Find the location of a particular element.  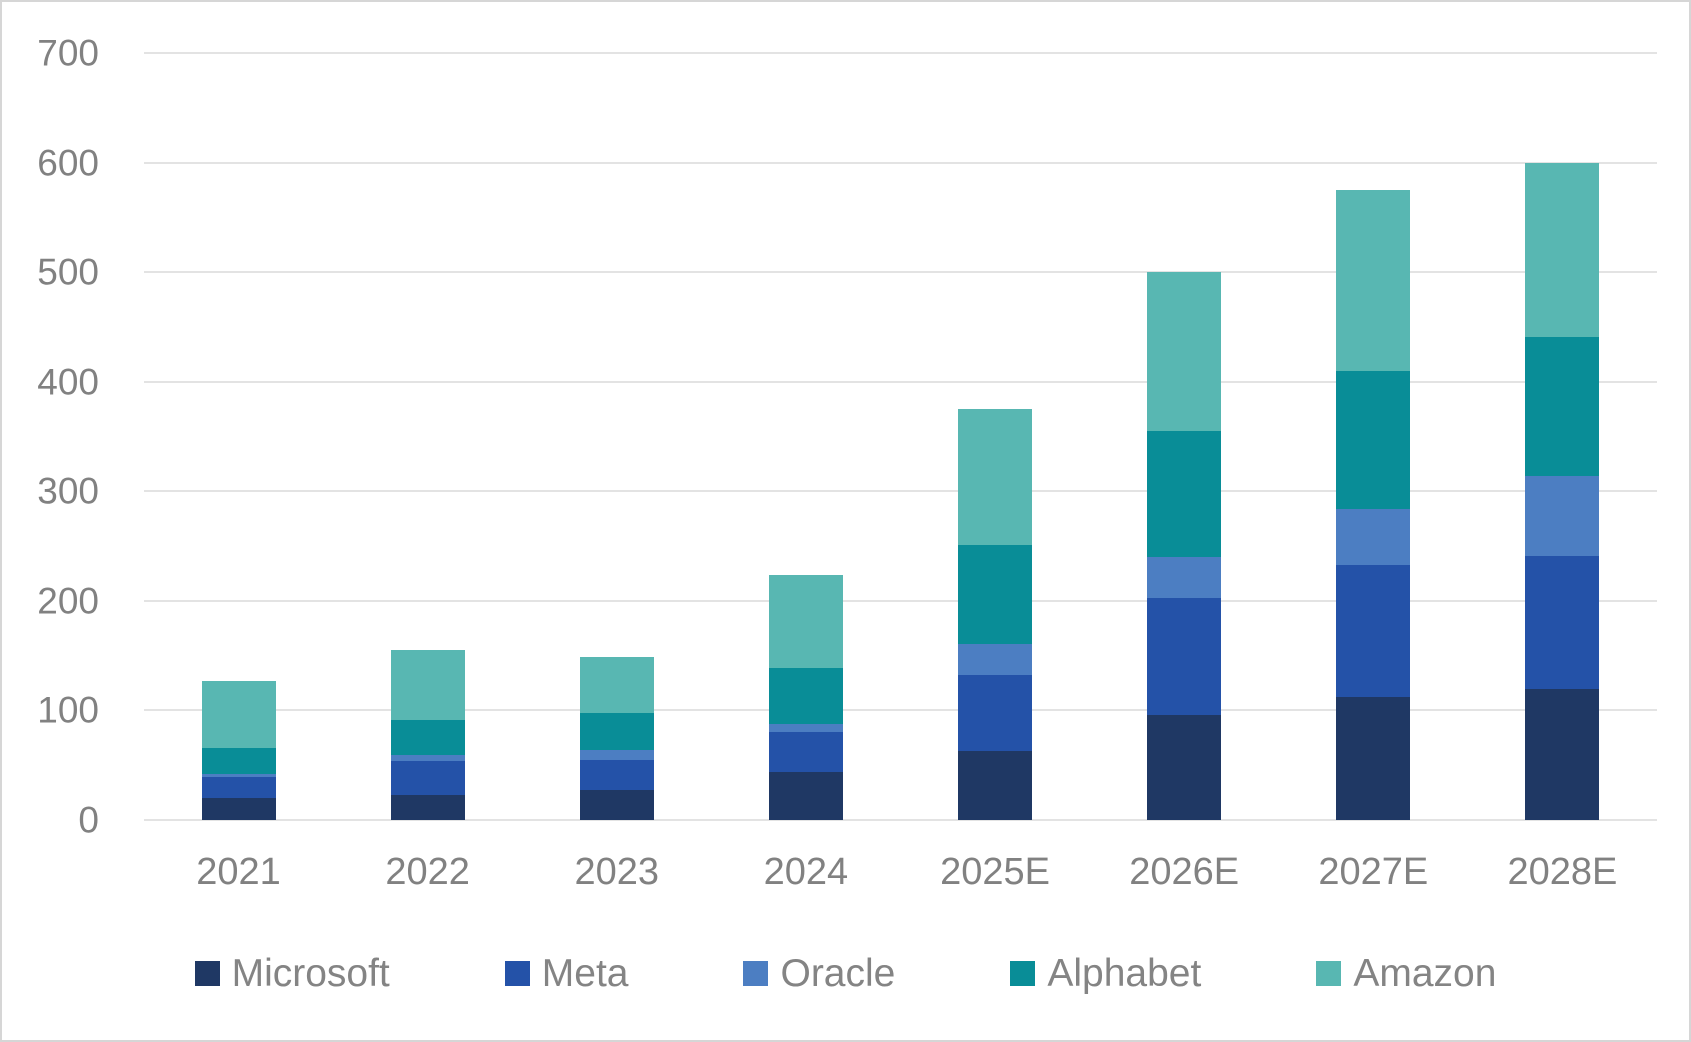

legend-label: Alphabet is located at coordinates (1124, 973).